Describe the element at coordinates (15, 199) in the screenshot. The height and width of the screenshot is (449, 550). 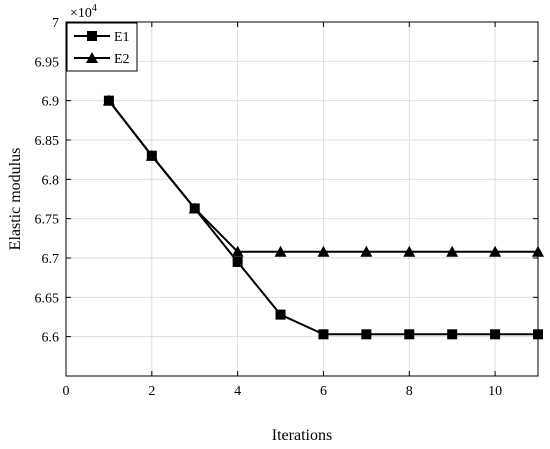
I see `y-axis-label: Elastic modulus` at that location.